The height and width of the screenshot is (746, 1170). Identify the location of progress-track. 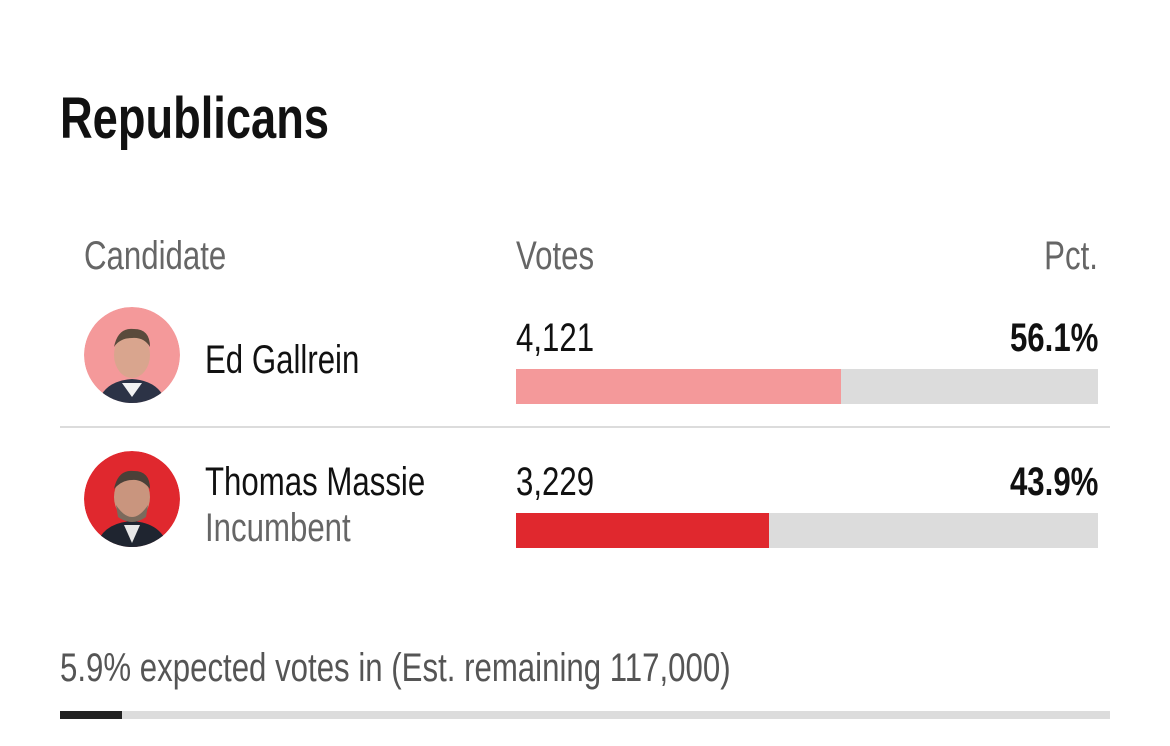
(585, 715).